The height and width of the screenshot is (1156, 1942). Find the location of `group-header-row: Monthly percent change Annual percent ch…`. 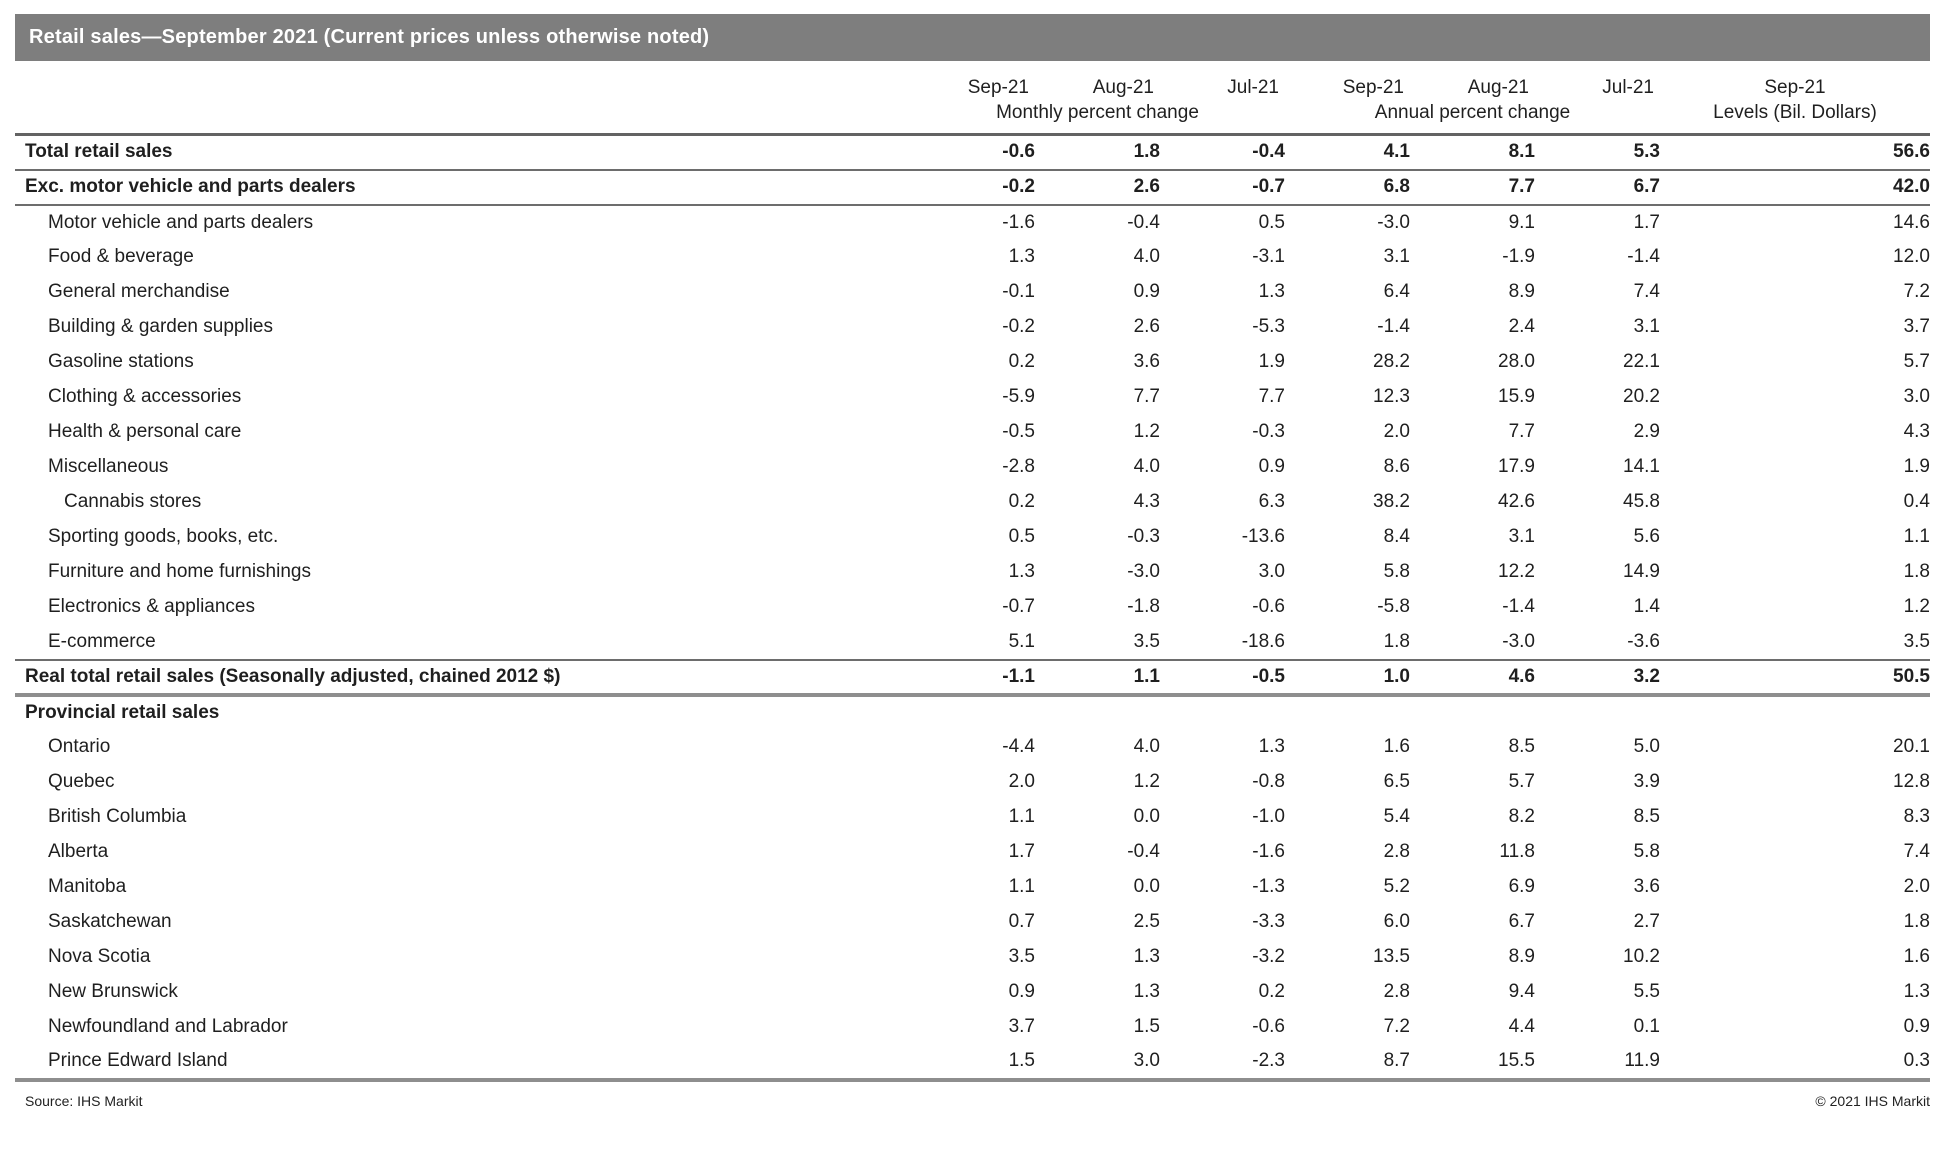

group-header-row: Monthly percent change Annual percent ch… is located at coordinates (972, 119).